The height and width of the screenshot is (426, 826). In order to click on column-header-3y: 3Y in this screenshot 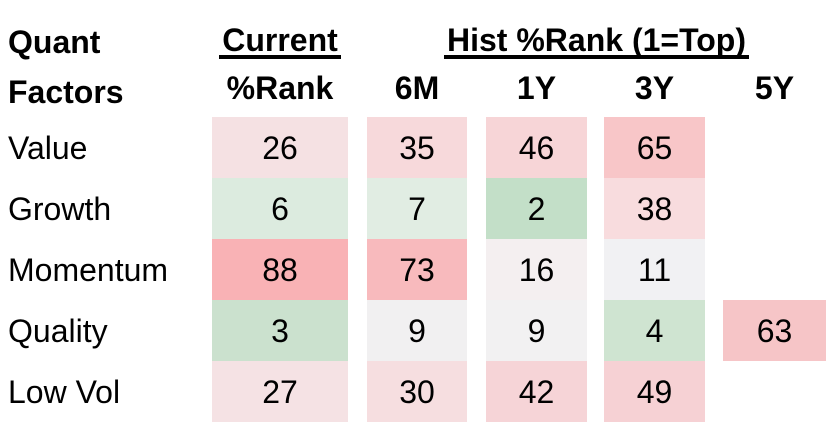, I will do `click(654, 88)`.